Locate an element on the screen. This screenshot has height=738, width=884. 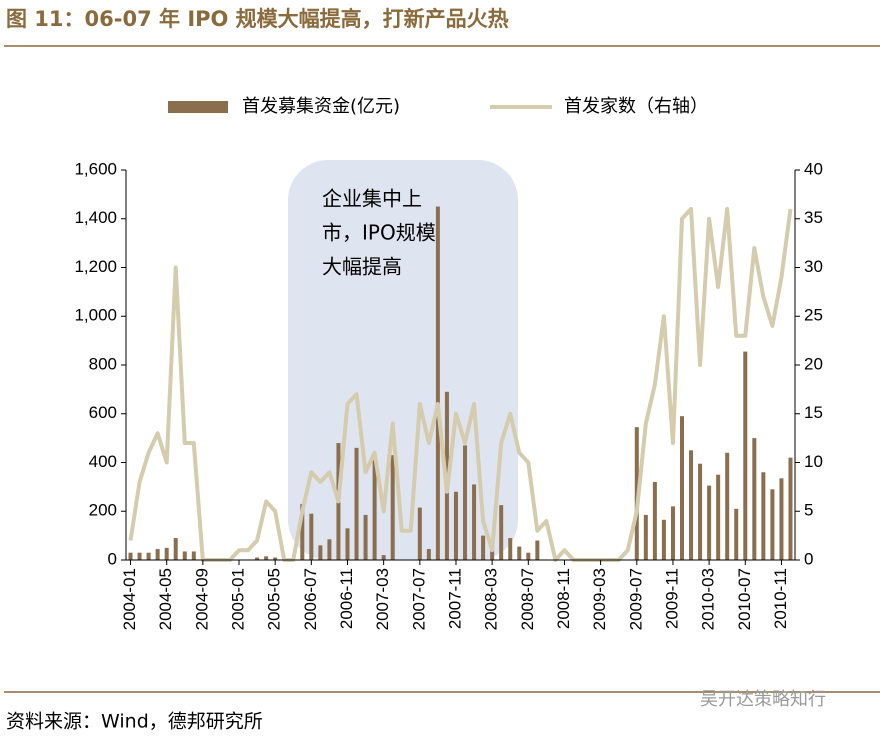
x-tick-label: 2006-07 is located at coordinates (310, 599).